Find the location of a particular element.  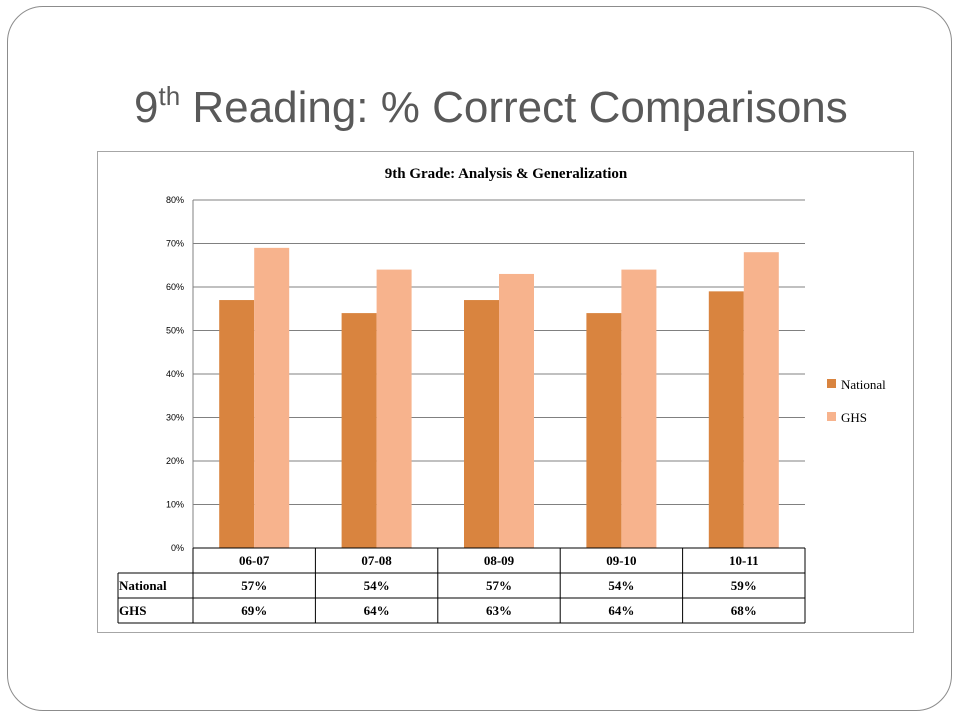

y-tick-label: 50% is located at coordinates (175, 331).